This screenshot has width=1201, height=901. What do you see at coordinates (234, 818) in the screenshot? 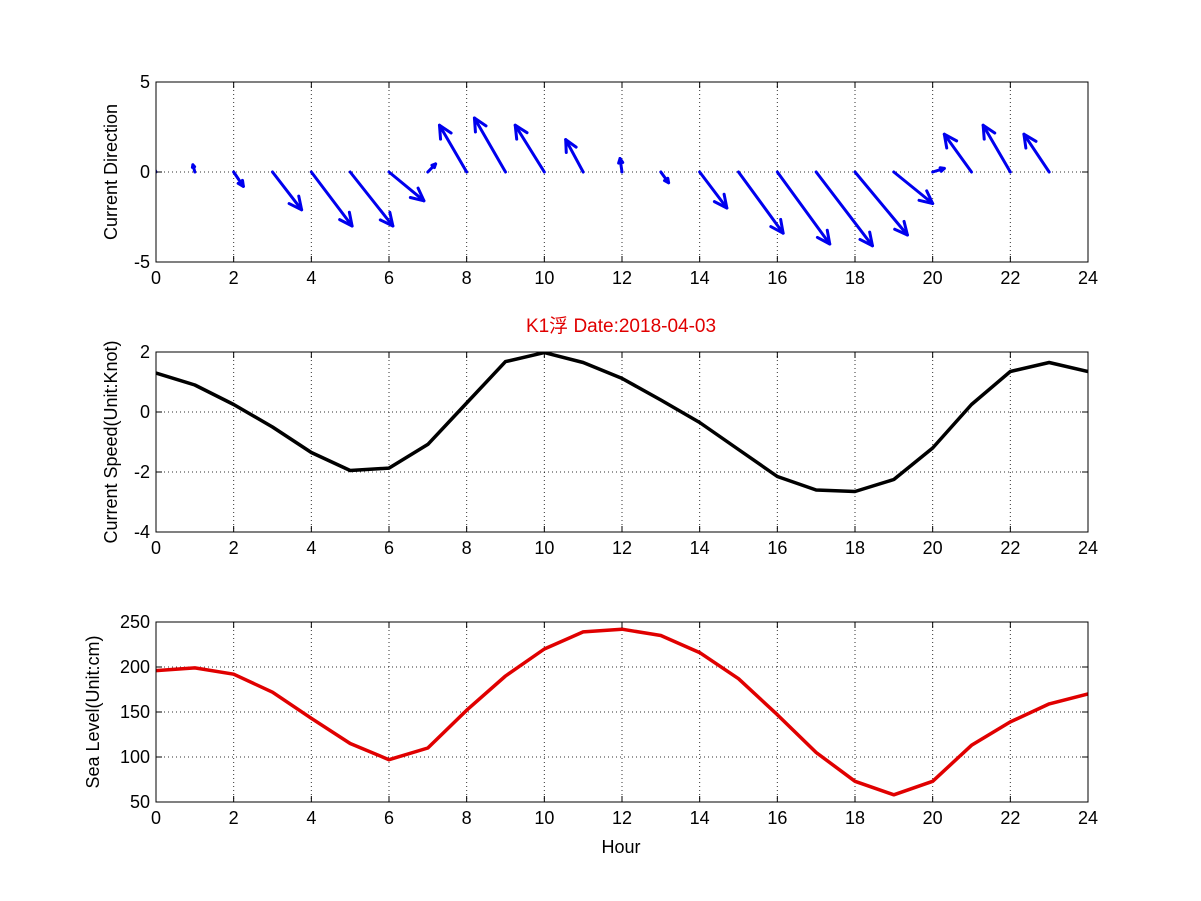
I see `sea-level-x-tick-label: 2` at bounding box center [234, 818].